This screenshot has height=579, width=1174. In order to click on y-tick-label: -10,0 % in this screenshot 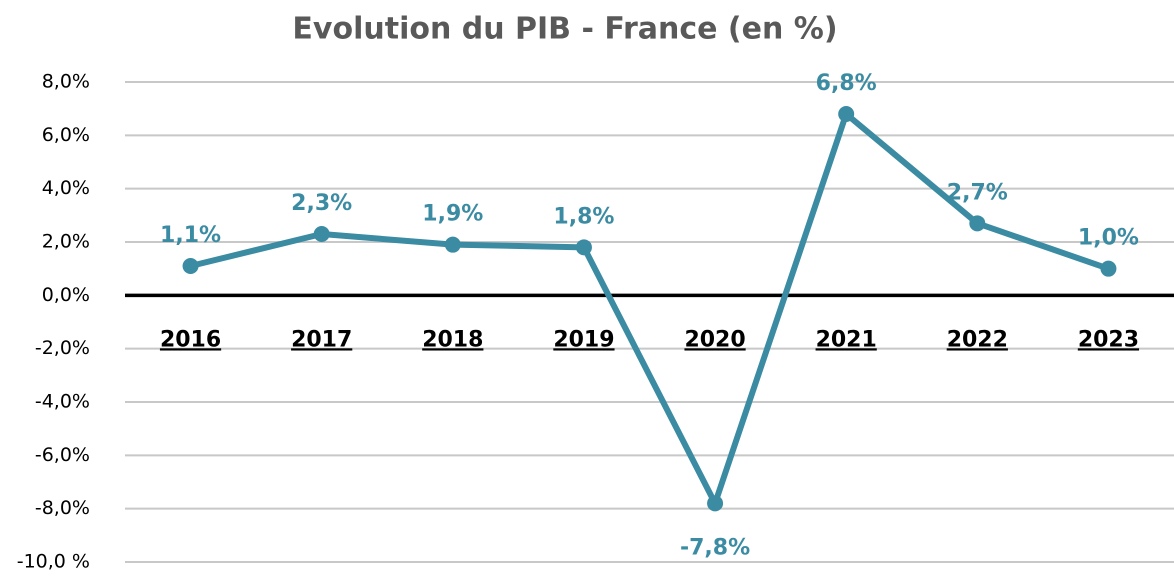, I will do `click(53, 562)`.